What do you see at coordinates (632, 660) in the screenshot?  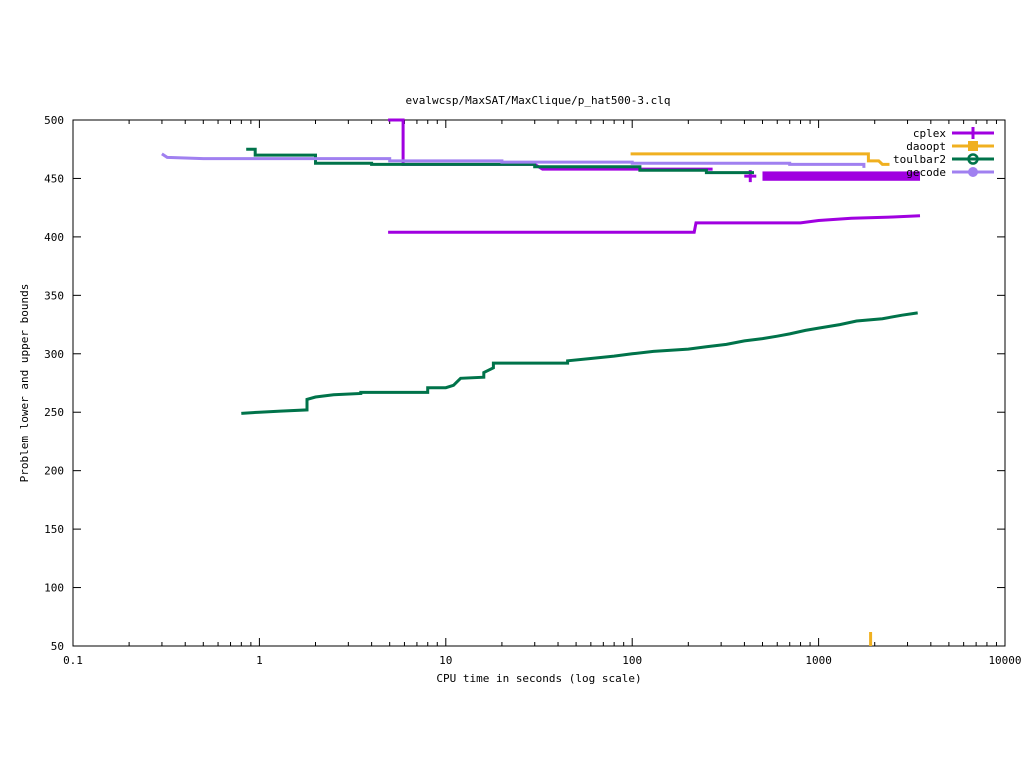 I see `x-tick-label: 100` at bounding box center [632, 660].